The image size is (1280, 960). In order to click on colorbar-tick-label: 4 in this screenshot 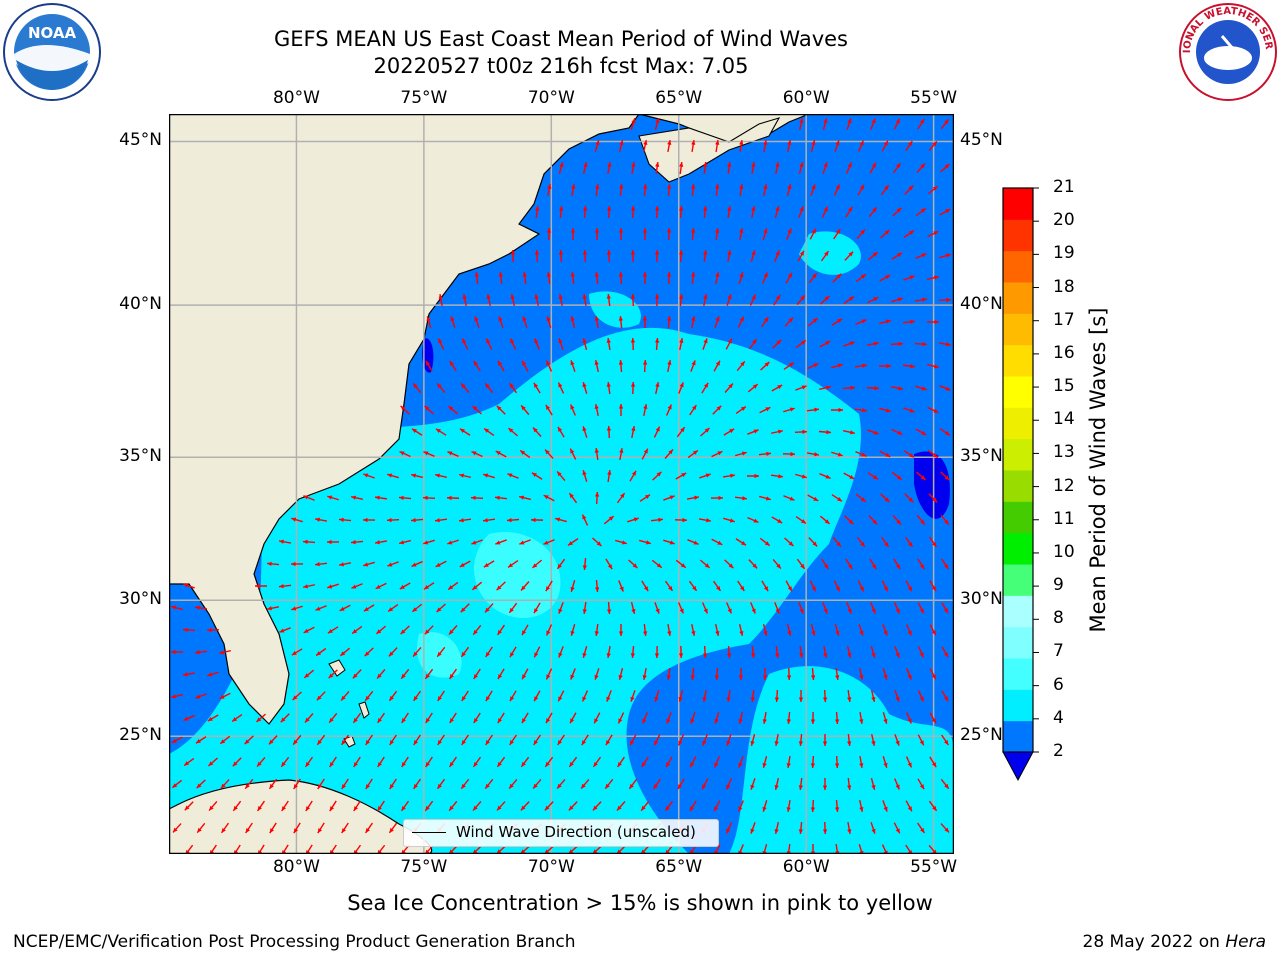, I will do `click(1058, 717)`.